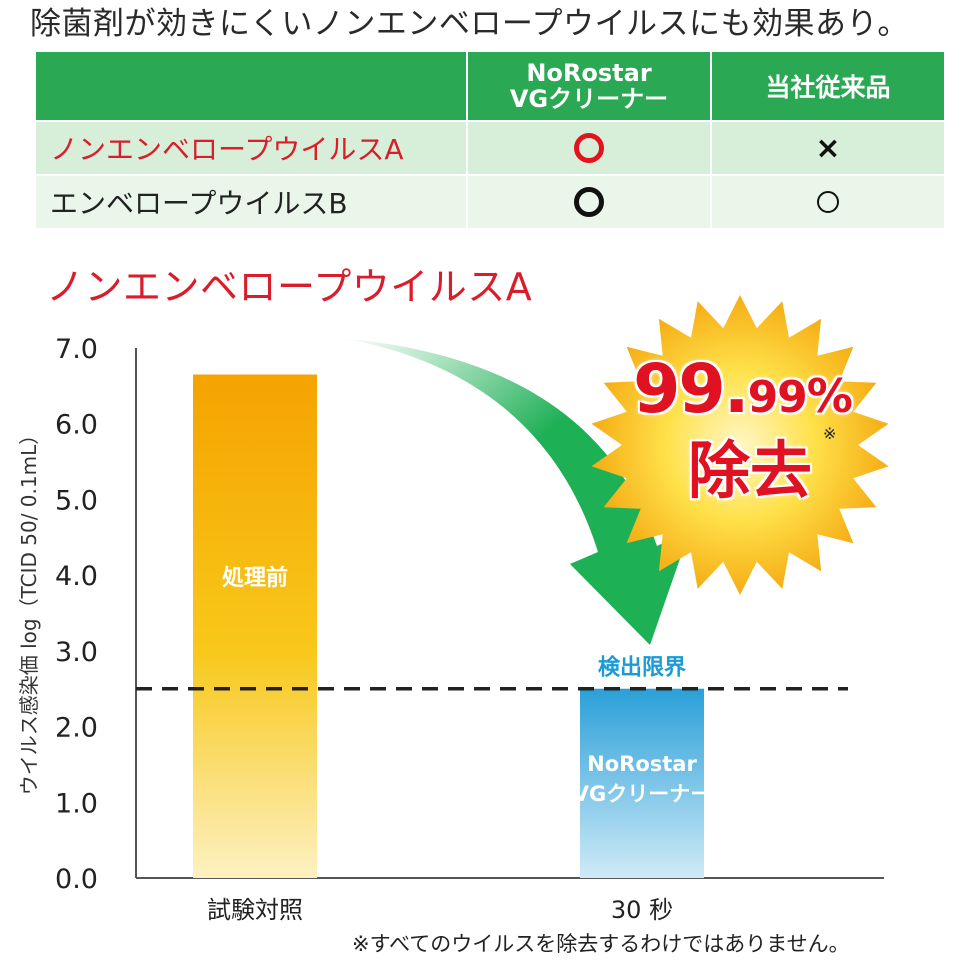  I want to click on small-circle-mark, so click(828, 202).